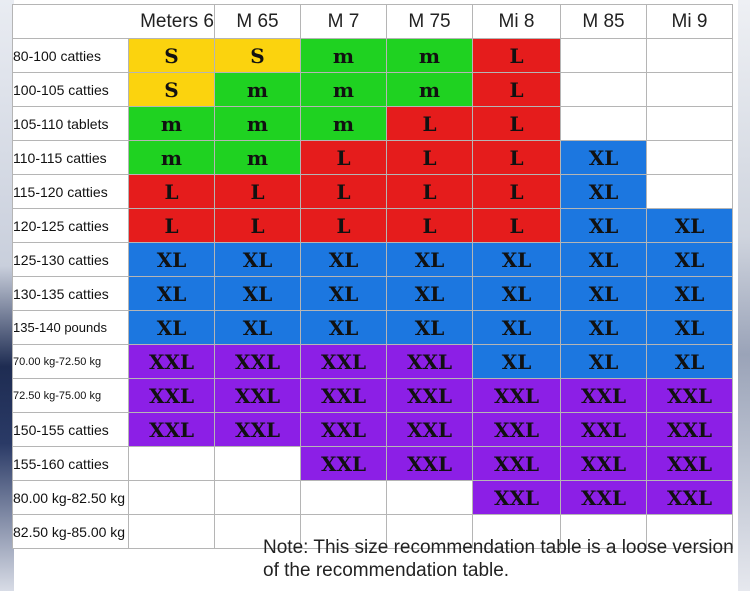 The image size is (750, 591). I want to click on row-label: 130-135 catties, so click(70, 293).